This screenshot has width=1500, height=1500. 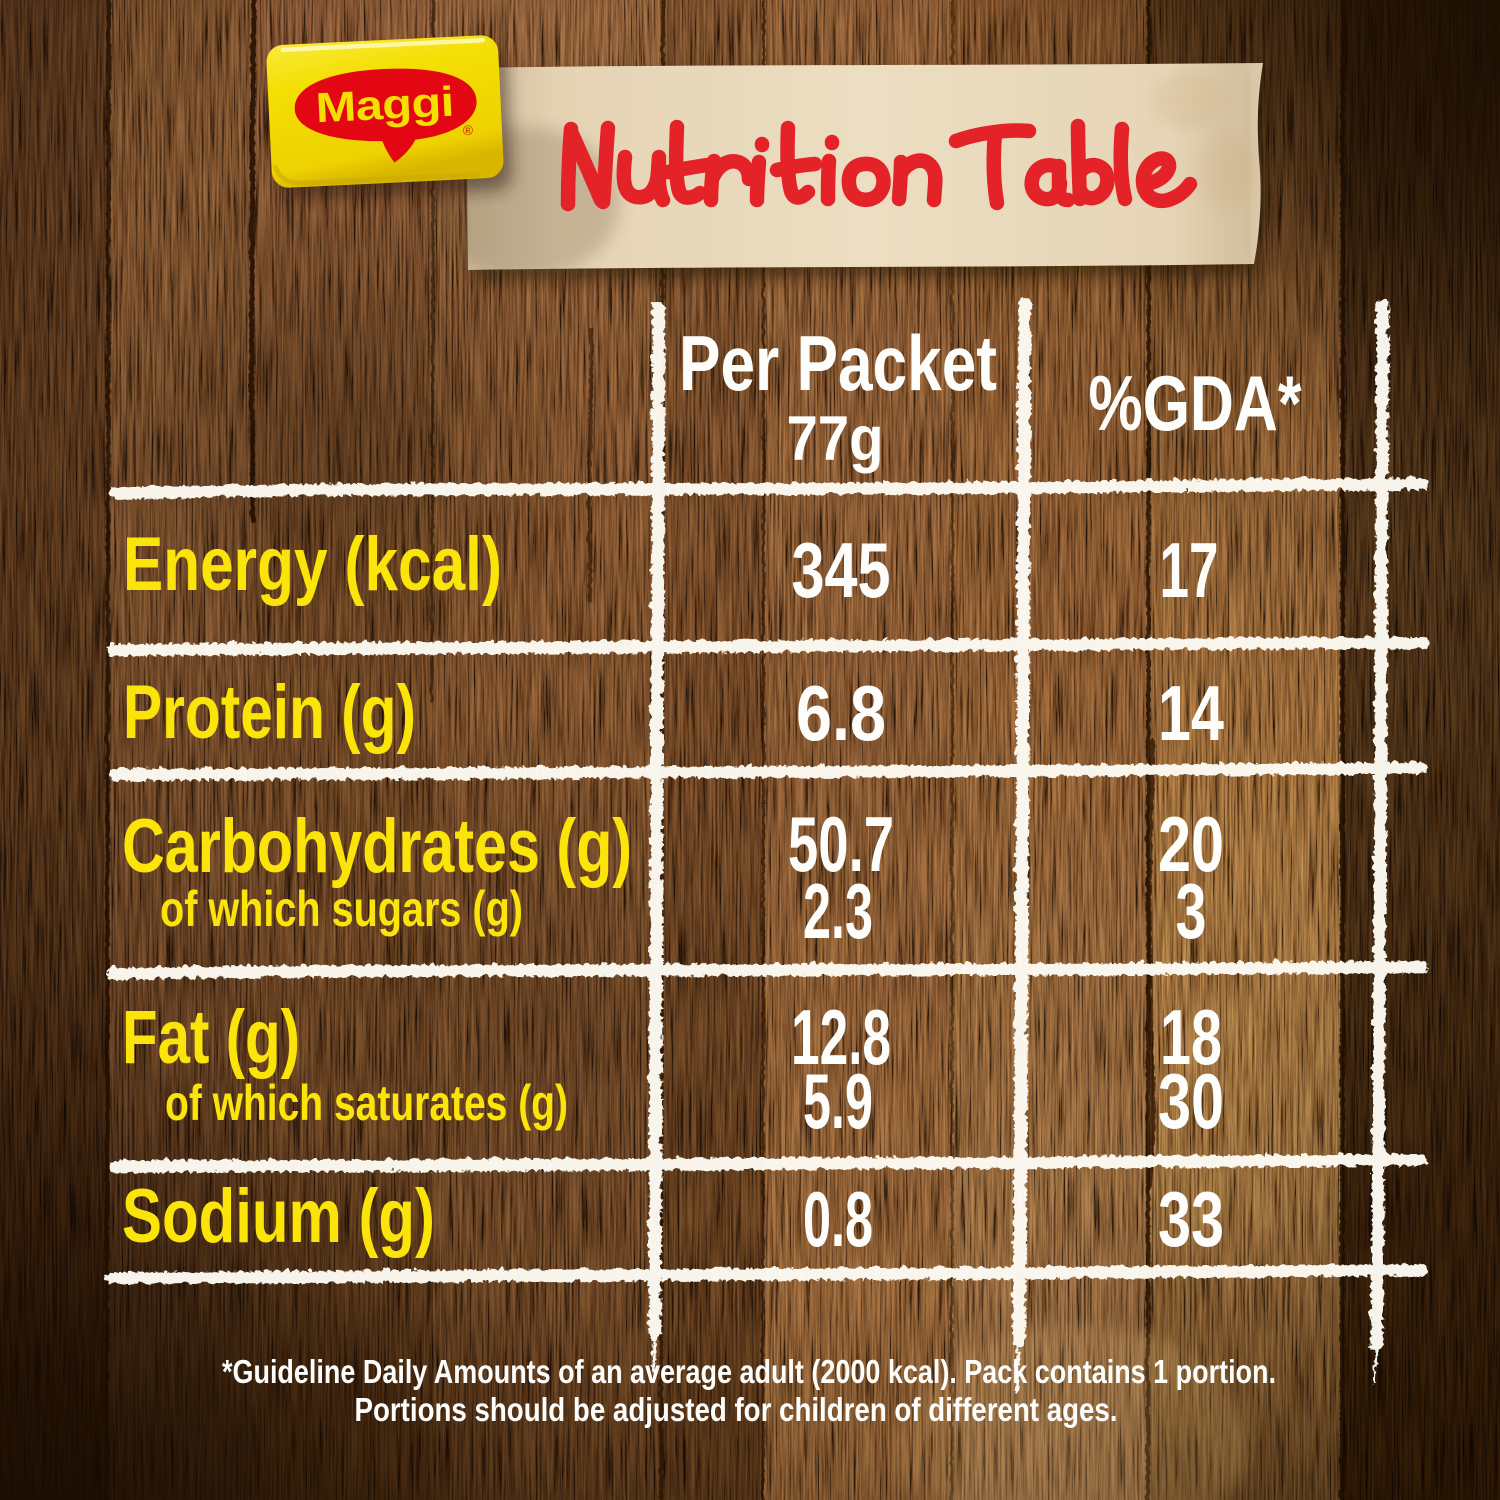 What do you see at coordinates (838, 911) in the screenshot?
I see `svg-text: 2.3` at bounding box center [838, 911].